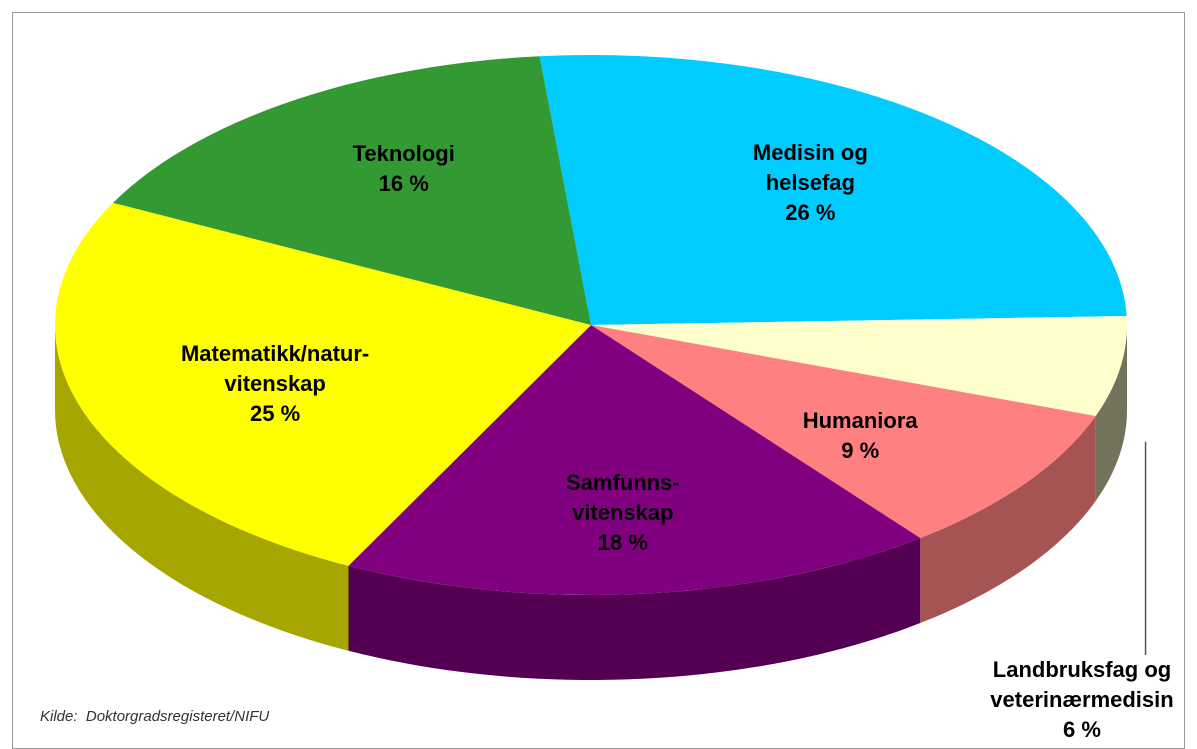 The width and height of the screenshot is (1197, 749). I want to click on slice-label: Matematikk/natur- vitenskap 25 %, so click(275, 384).